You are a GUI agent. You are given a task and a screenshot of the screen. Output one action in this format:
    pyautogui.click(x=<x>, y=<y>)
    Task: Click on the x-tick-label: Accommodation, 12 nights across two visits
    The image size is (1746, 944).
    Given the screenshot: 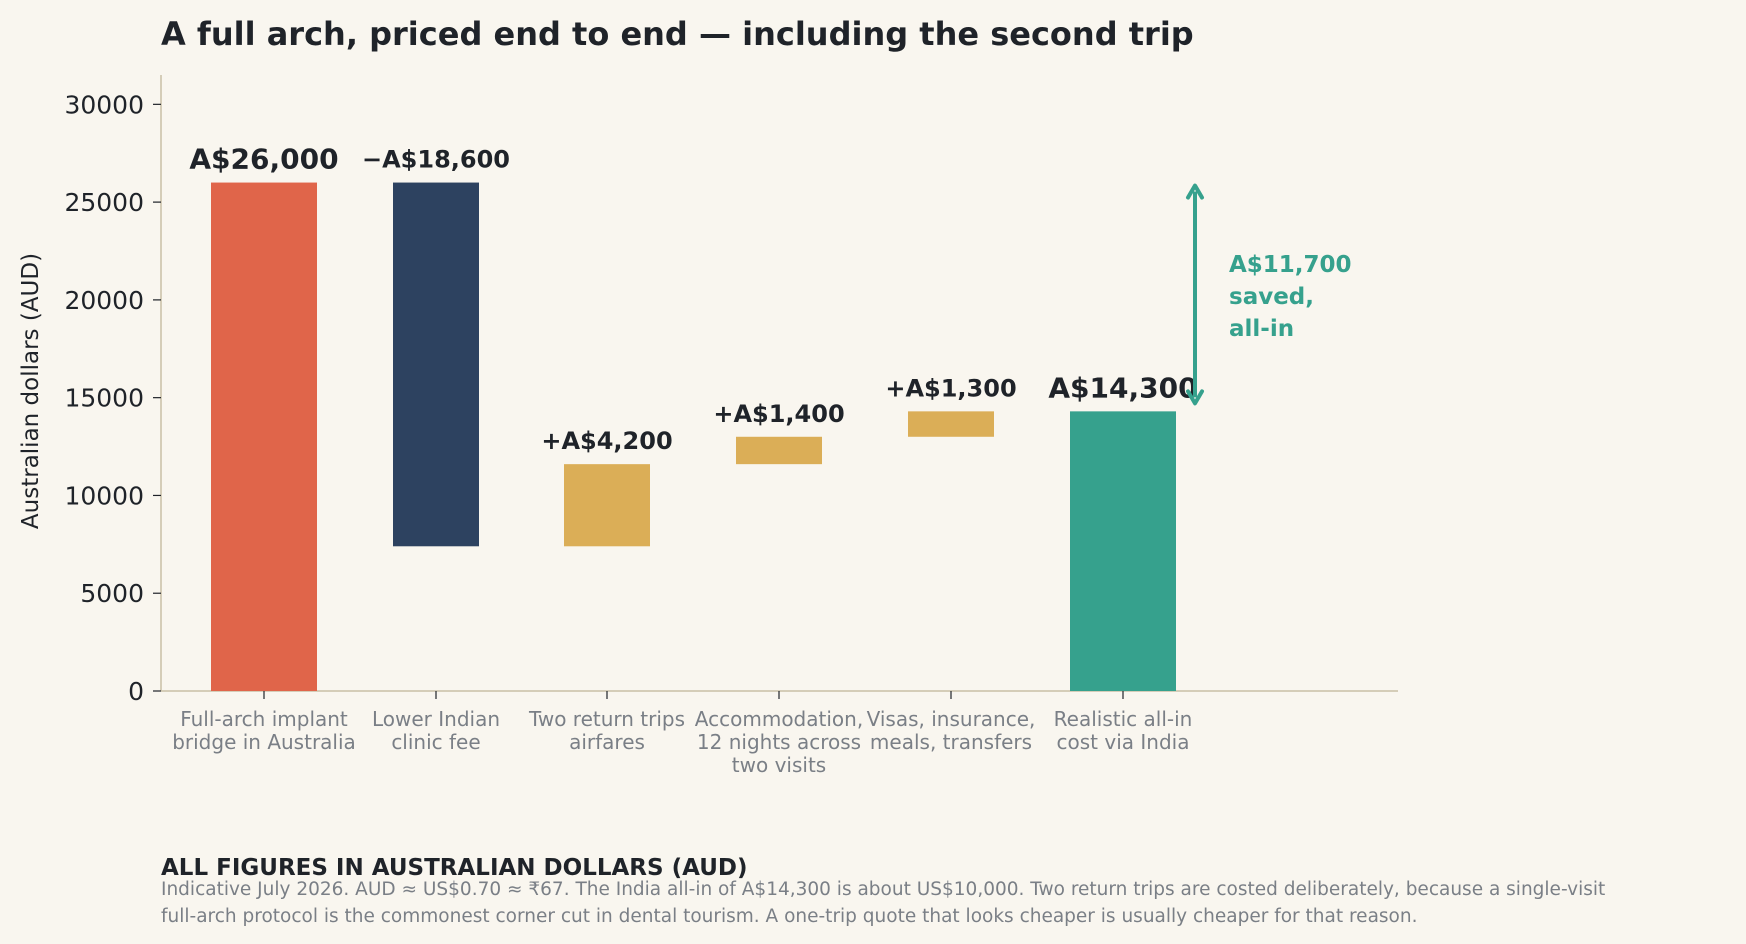 What is the action you would take?
    pyautogui.click(x=779, y=742)
    